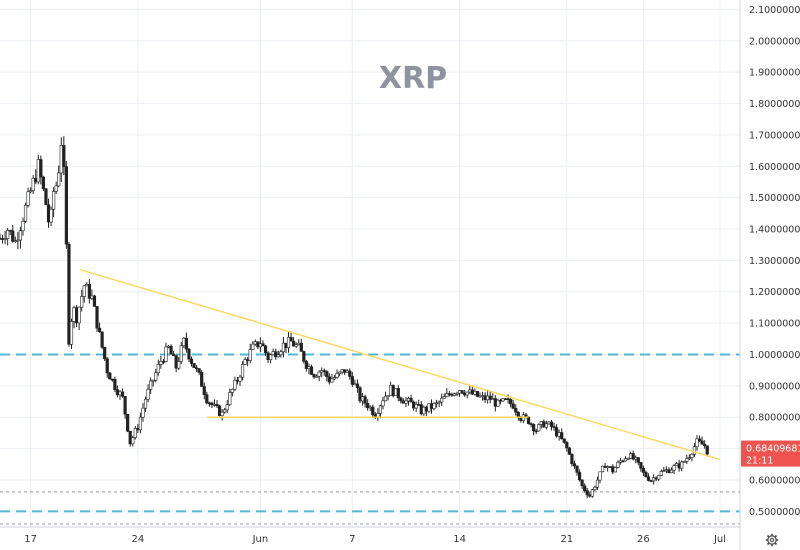 The width and height of the screenshot is (800, 550). I want to click on chart-title-watermark: XRP, so click(413, 78).